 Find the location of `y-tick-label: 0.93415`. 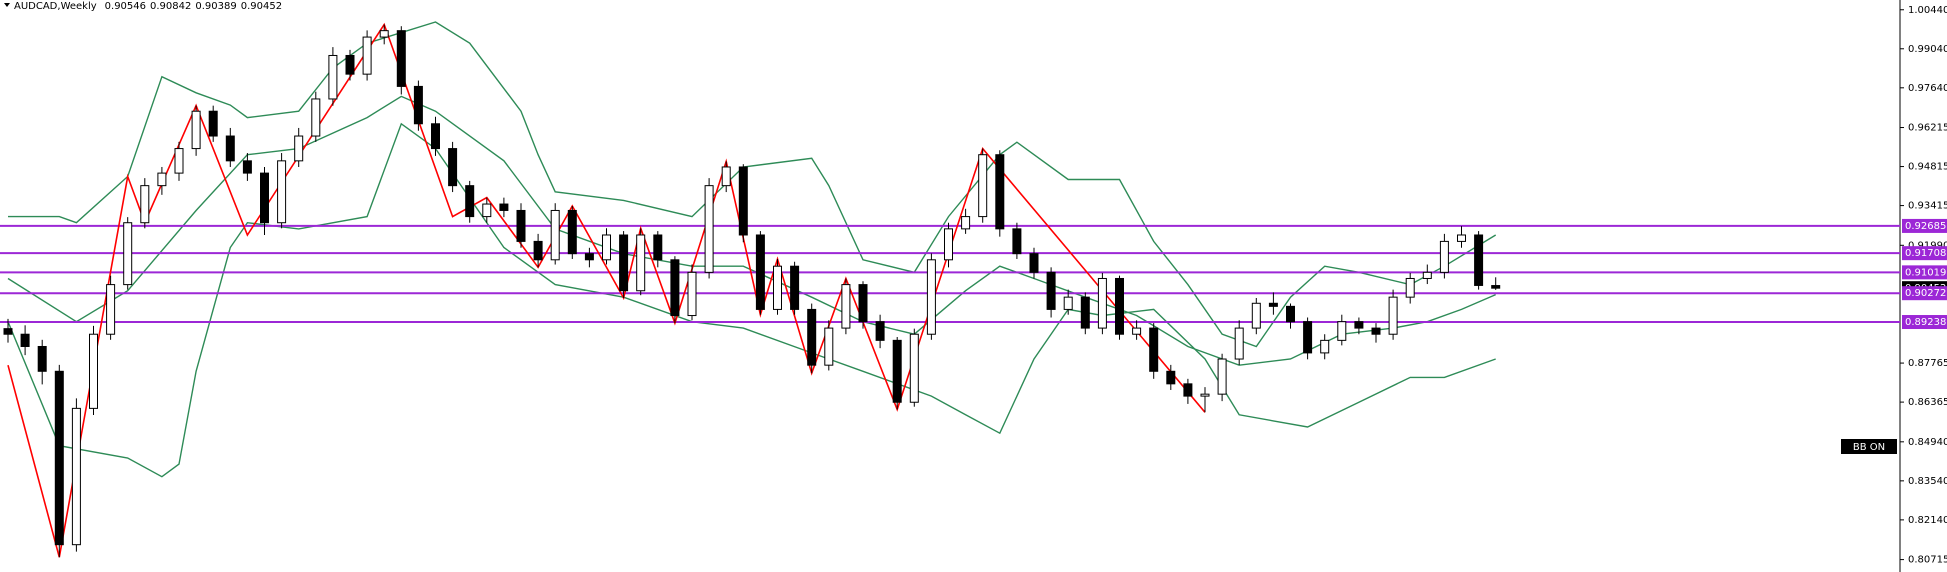

y-tick-label: 0.93415 is located at coordinates (1927, 206).